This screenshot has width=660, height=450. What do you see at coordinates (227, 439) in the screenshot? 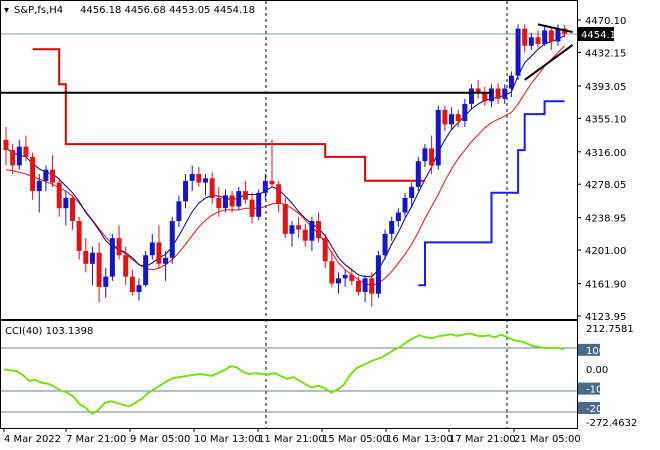
I see `time-tick-label: 10 Mar 13:00` at bounding box center [227, 439].